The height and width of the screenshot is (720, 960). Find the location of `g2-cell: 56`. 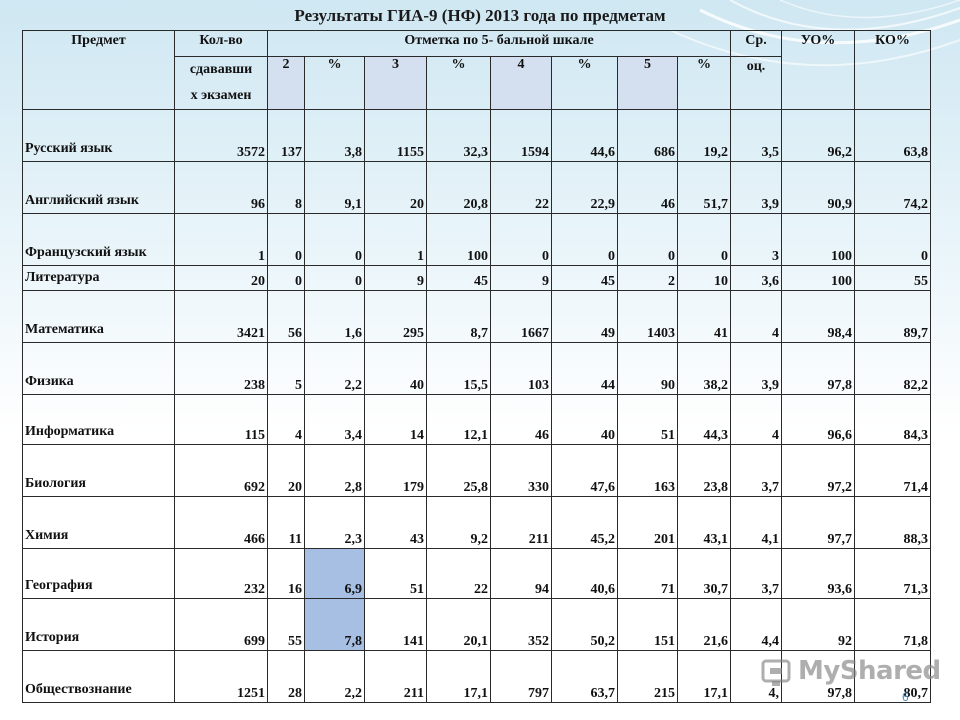

g2-cell: 56 is located at coordinates (286, 316).